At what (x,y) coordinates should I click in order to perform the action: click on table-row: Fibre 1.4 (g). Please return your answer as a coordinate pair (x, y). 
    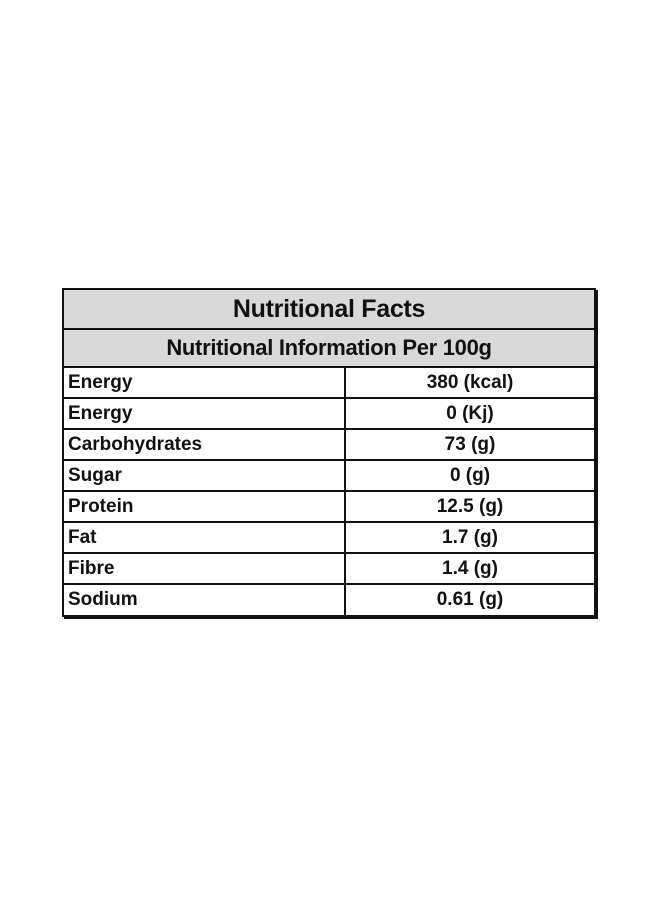
    Looking at the image, I should click on (329, 569).